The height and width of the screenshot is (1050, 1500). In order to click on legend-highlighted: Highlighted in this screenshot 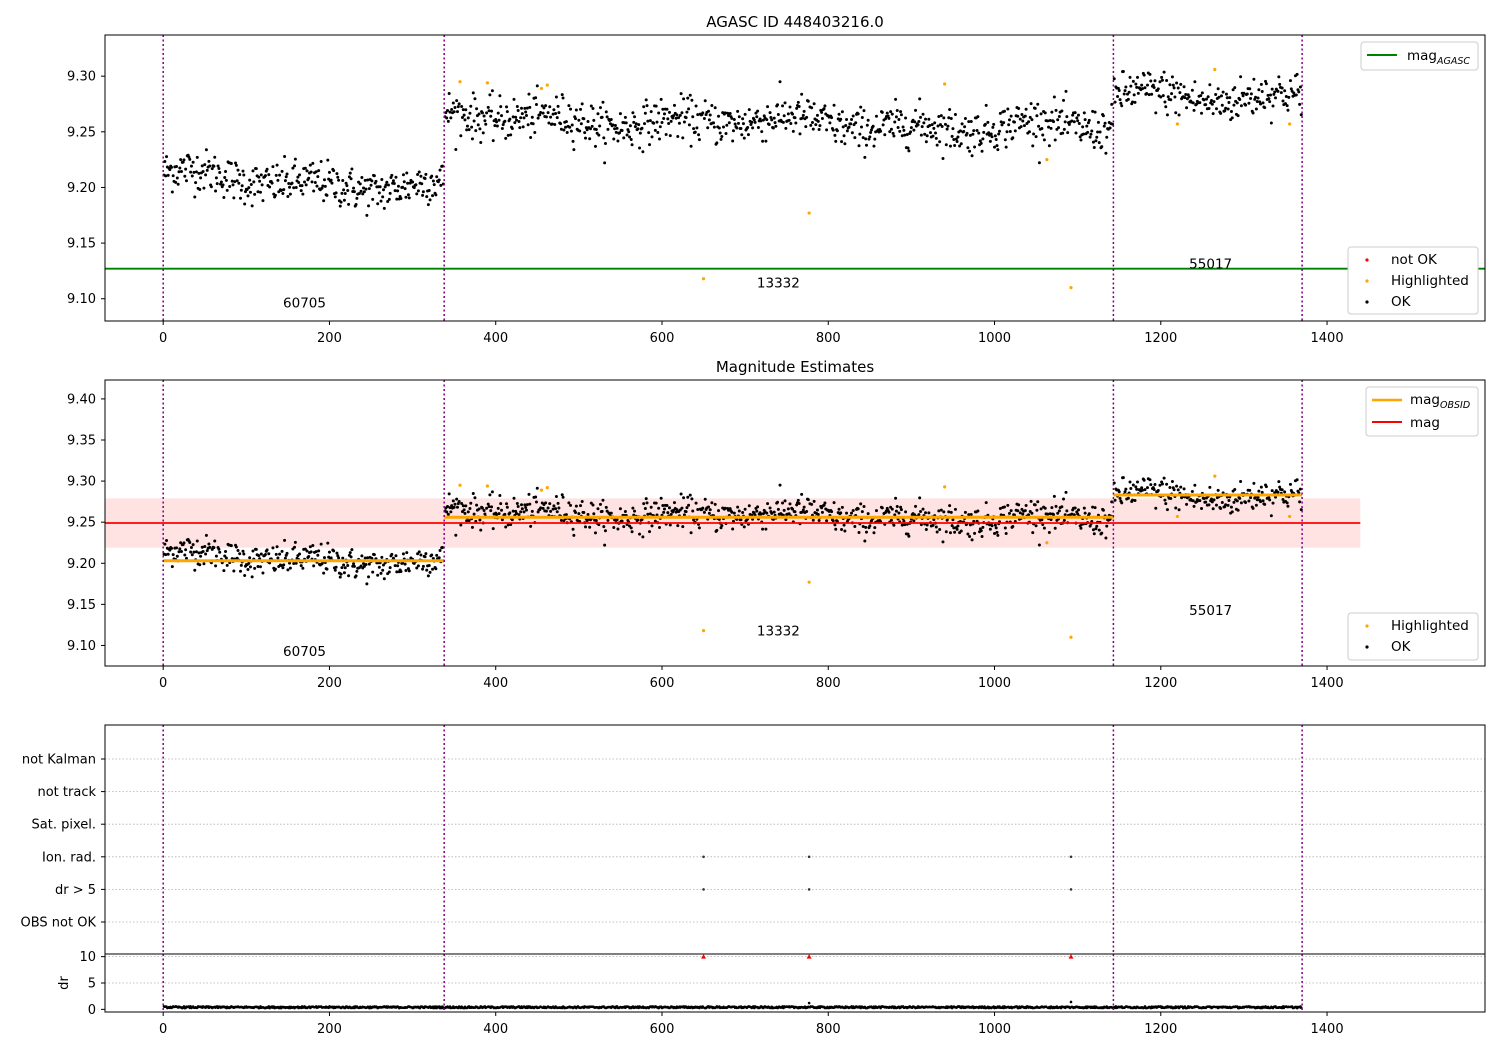, I will do `click(1430, 626)`.